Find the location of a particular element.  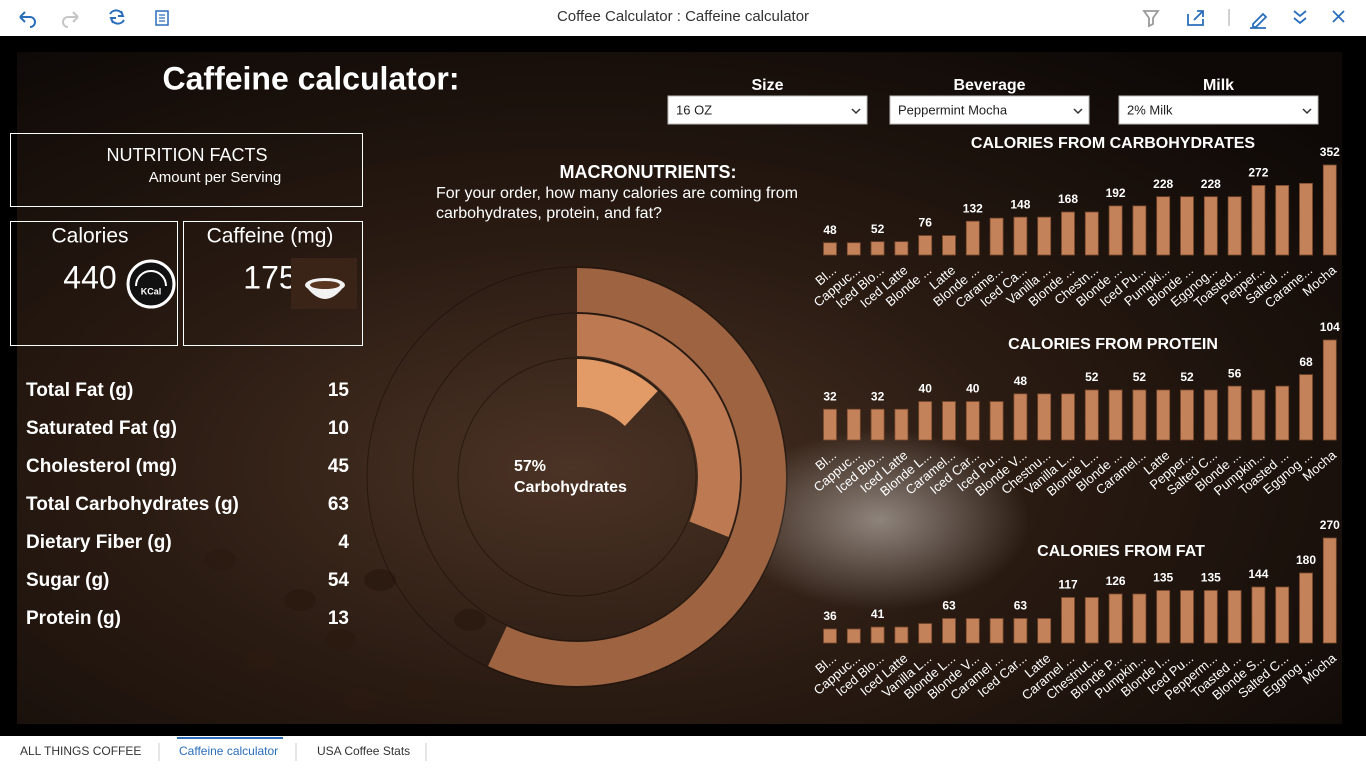

radial-value-label: 57% is located at coordinates (530, 466).